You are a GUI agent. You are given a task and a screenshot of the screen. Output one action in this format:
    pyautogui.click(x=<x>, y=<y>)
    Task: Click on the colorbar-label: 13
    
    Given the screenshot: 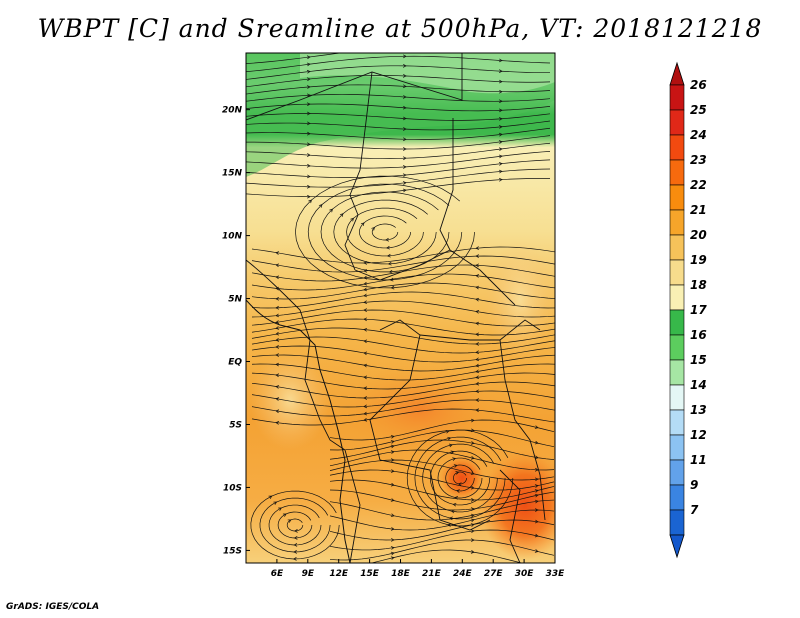 What is the action you would take?
    pyautogui.click(x=698, y=410)
    